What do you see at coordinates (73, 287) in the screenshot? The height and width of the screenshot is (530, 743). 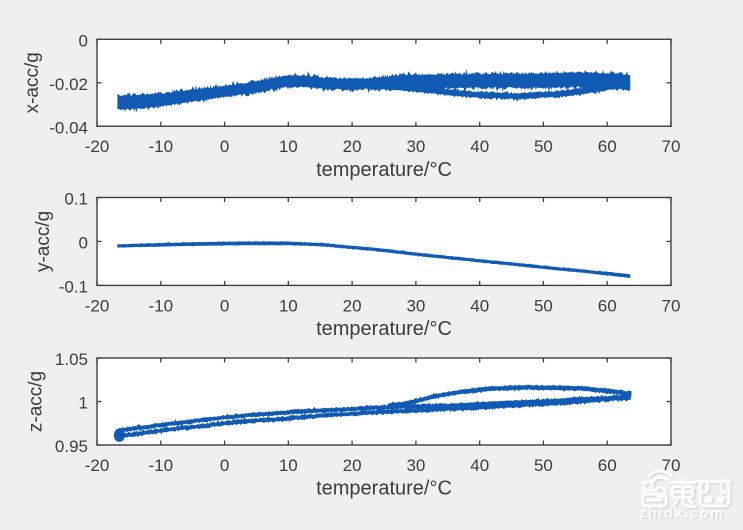 I see `svg-text: -0.1` at bounding box center [73, 287].